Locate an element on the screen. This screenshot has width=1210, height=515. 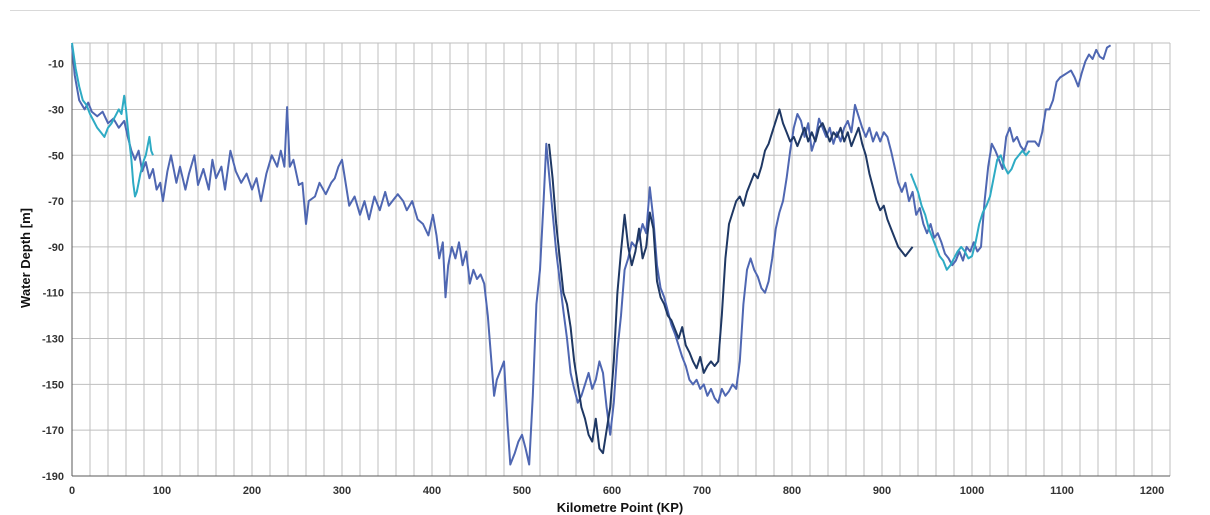
y-tick-label: -90 is located at coordinates (56, 248).